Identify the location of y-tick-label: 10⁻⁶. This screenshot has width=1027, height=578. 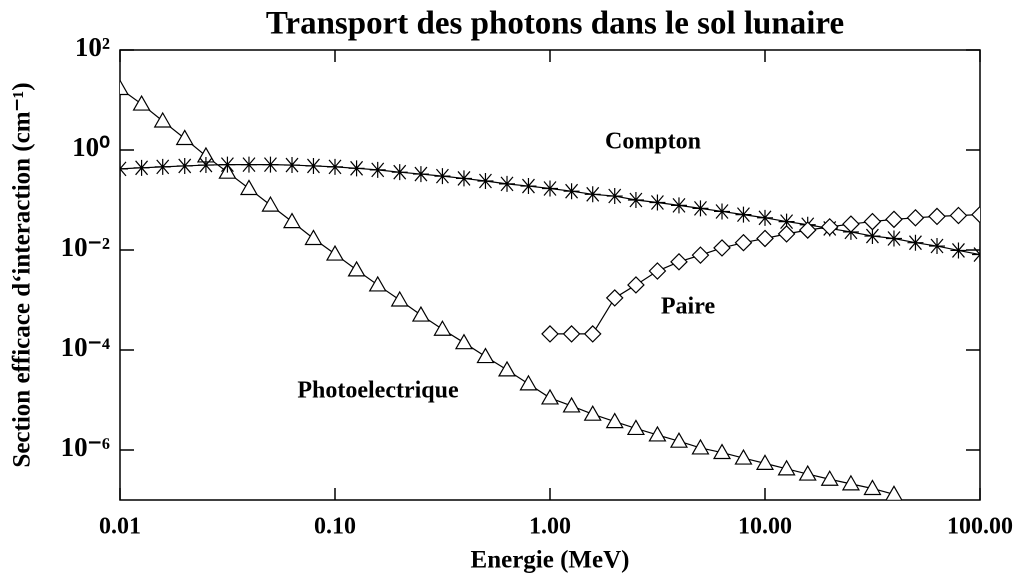
(85, 447).